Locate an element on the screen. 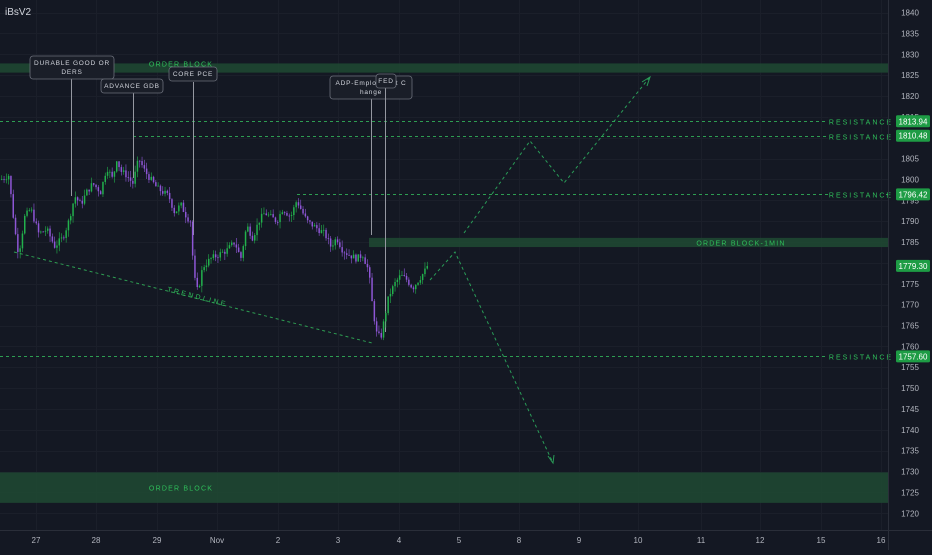 Image resolution: width=932 pixels, height=555 pixels. time-axis: 27 28 29 Nov 2 3 4 5 8 9 10 11 12 15 16 is located at coordinates (459, 540).